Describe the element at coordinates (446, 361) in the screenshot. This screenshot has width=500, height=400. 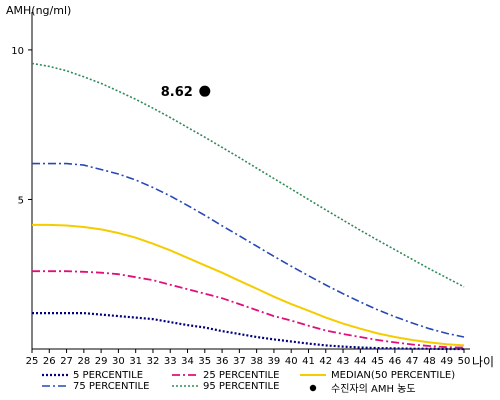
I see `x-tick-label: 49` at that location.